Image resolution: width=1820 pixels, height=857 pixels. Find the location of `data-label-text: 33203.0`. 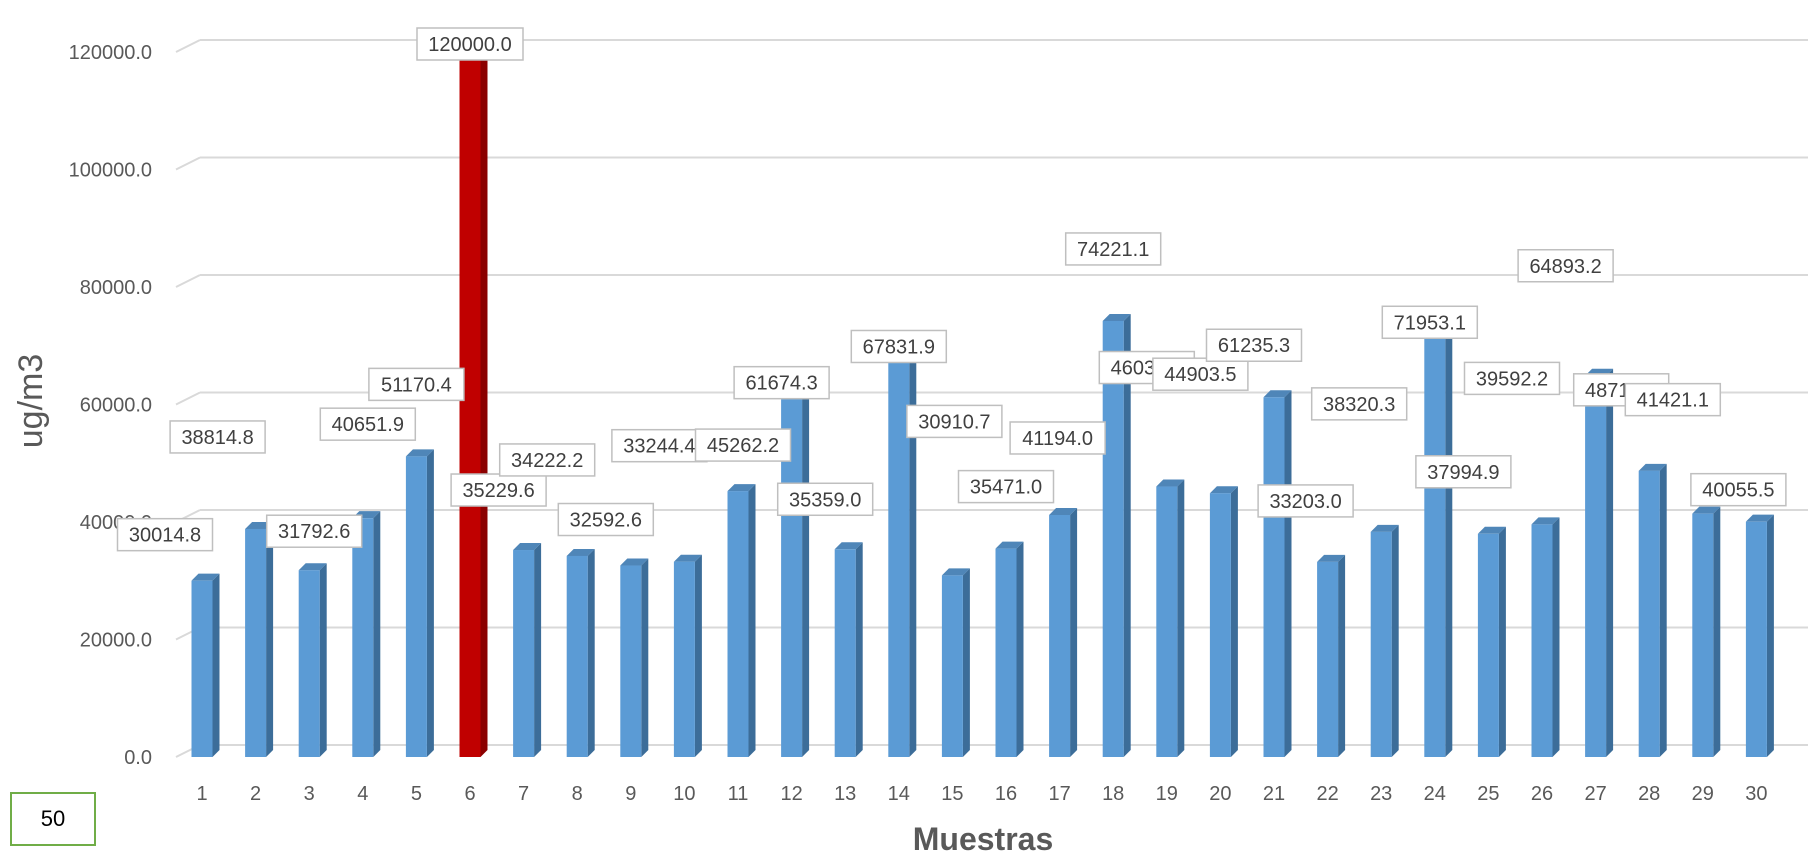

data-label-text: 33203.0 is located at coordinates (1305, 502).